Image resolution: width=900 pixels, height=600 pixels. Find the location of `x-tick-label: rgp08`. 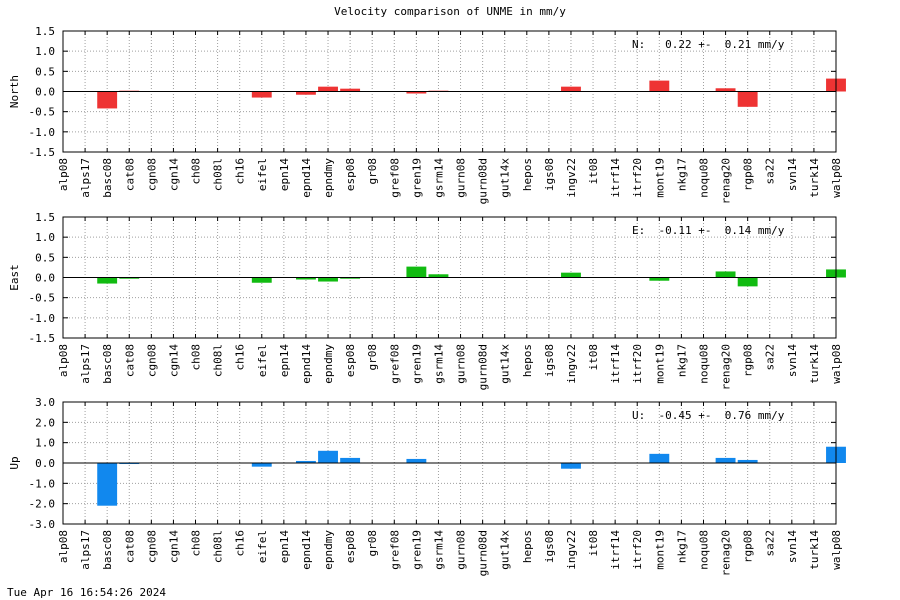

x-tick-label: rgp08 is located at coordinates (748, 360).